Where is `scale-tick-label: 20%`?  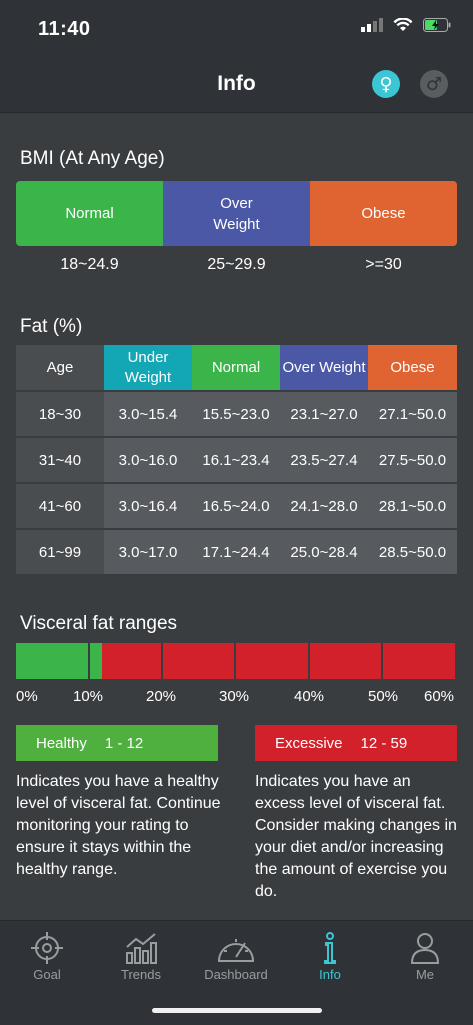 scale-tick-label: 20% is located at coordinates (161, 696).